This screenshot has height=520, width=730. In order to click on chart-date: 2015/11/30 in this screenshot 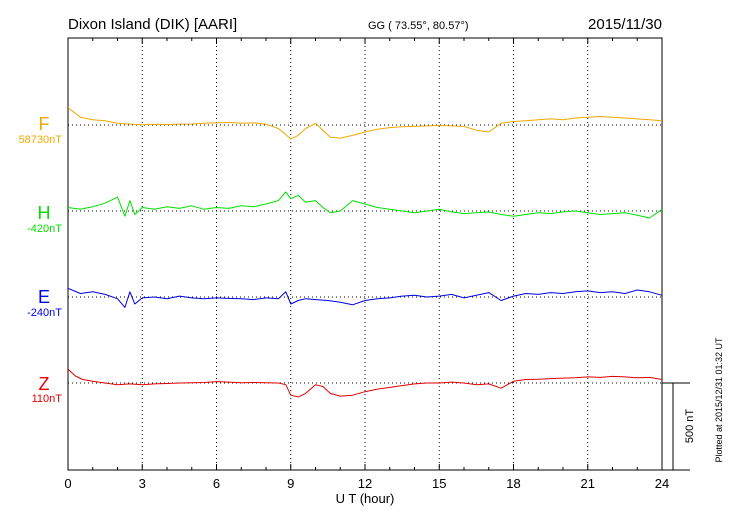, I will do `click(625, 24)`.